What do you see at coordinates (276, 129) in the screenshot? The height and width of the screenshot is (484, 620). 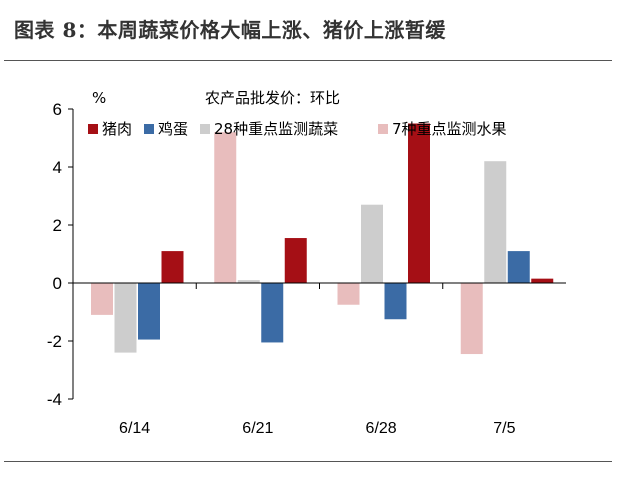 I see `legend-label: 28种重点监测蔬菜` at bounding box center [276, 129].